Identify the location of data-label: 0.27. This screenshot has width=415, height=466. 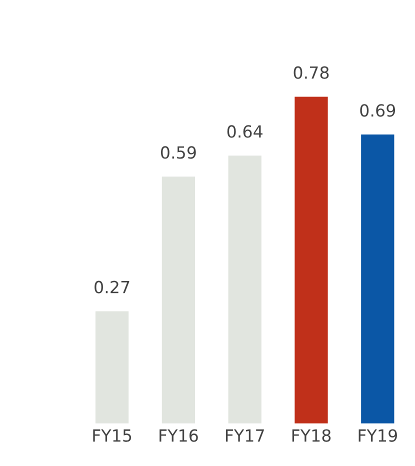
(112, 287).